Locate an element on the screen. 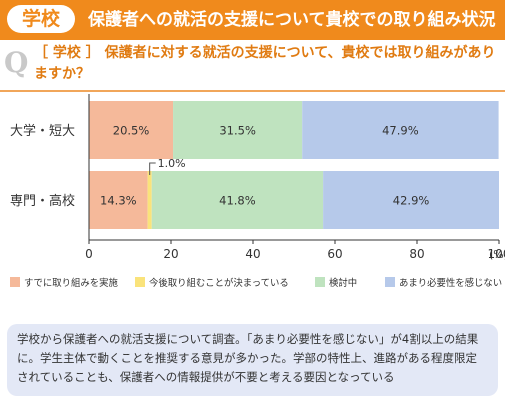 This screenshot has height=405, width=505. legend-label: すでに取り組みを実施 is located at coordinates (71, 283).